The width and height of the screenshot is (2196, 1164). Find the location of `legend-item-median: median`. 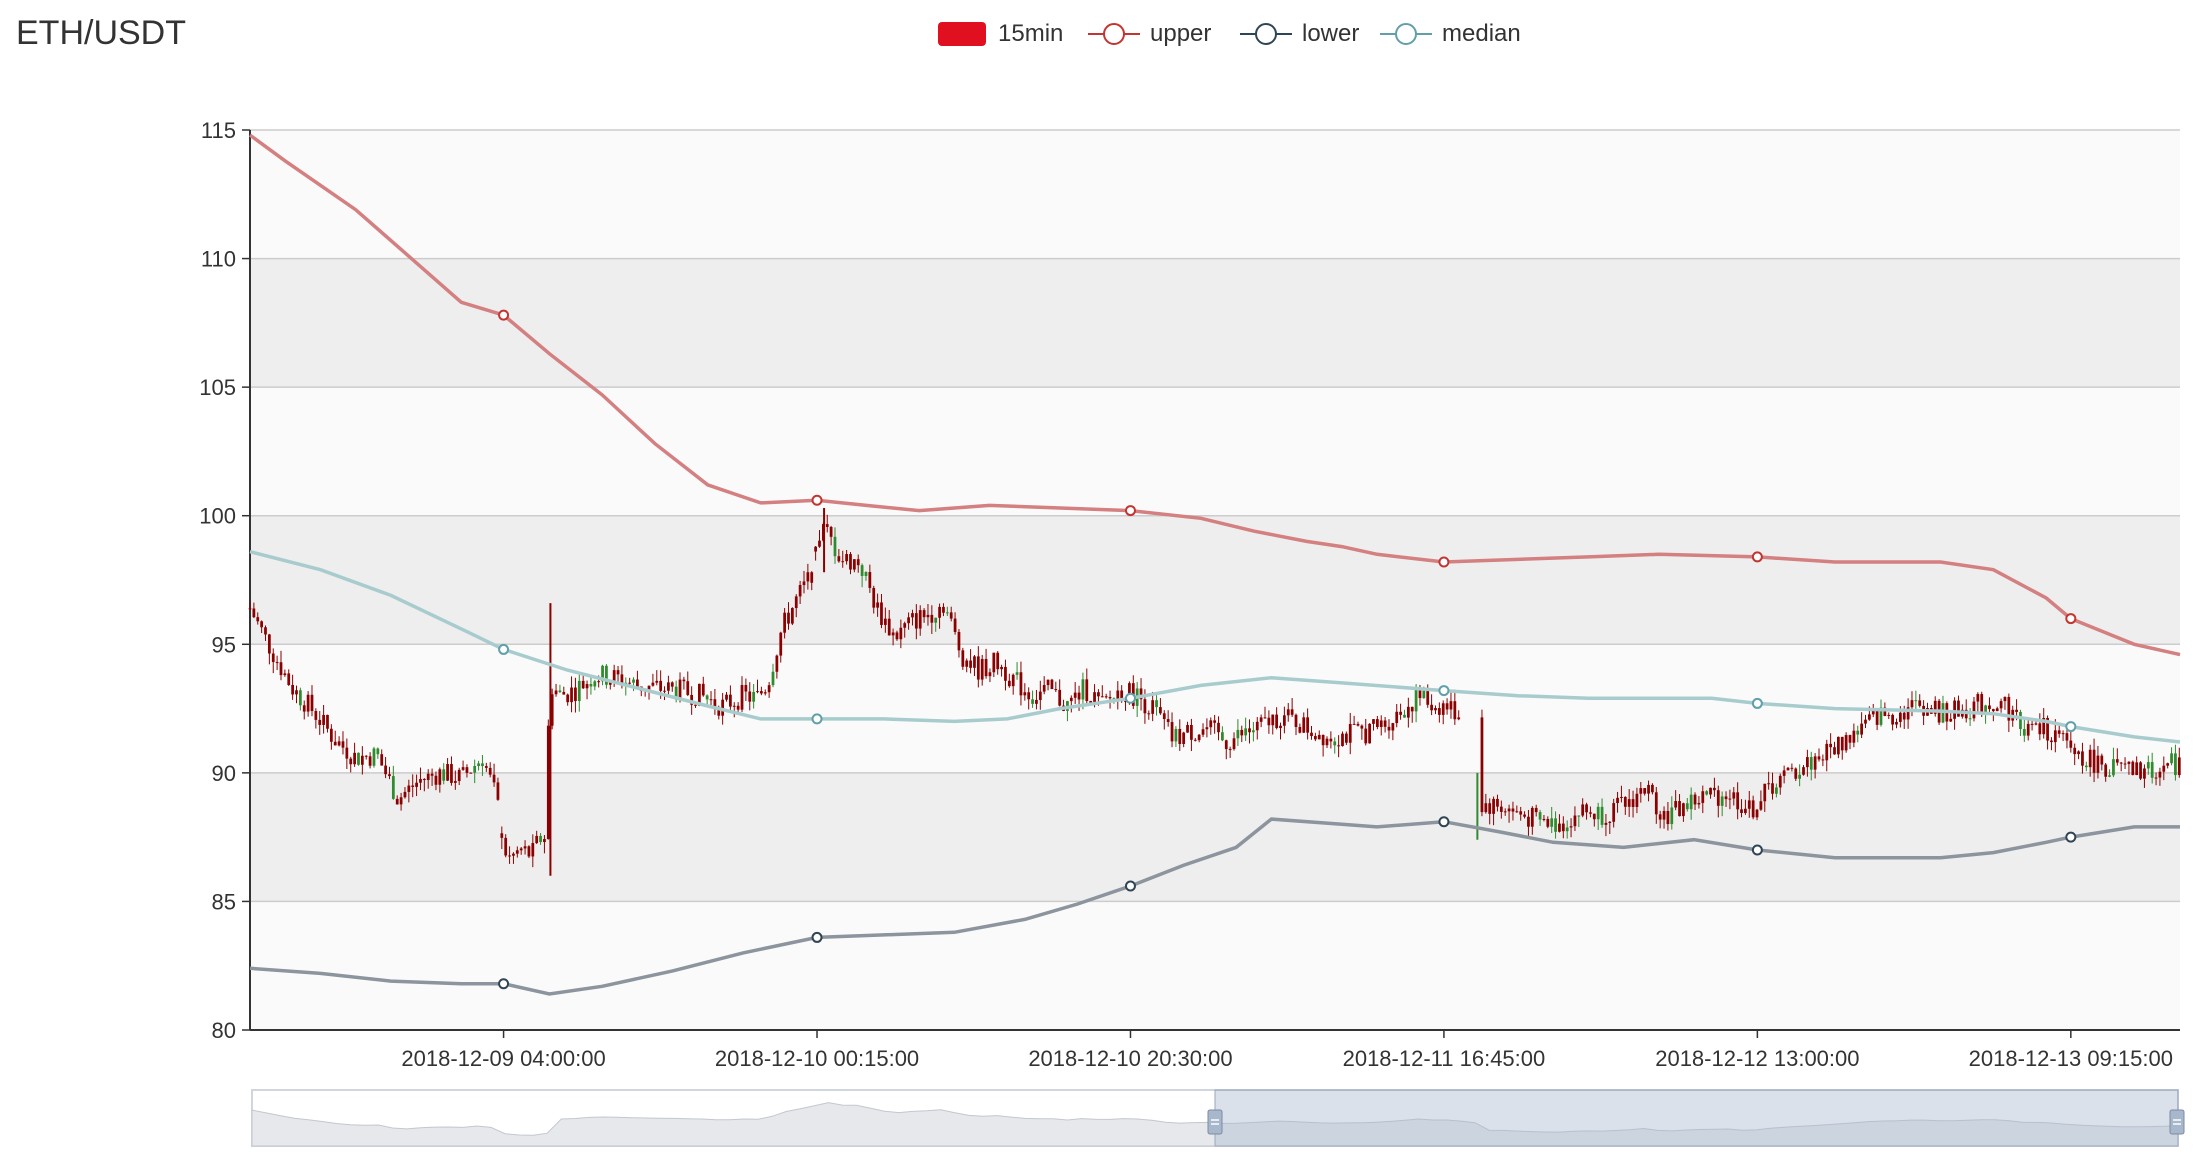

legend-item-median: median is located at coordinates (1450, 34).